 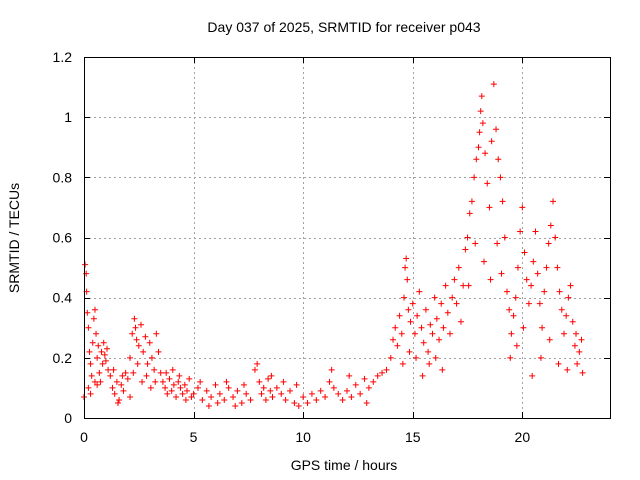 I want to click on x-tick-label: 15, so click(x=413, y=437).